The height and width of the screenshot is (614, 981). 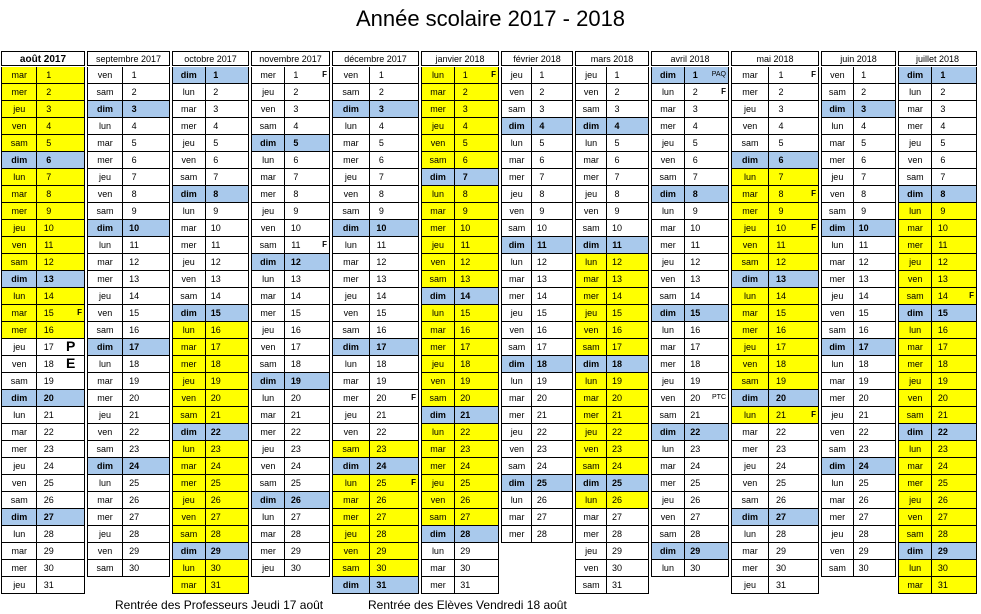 I want to click on day-cell: lun 23, so click(x=937, y=449).